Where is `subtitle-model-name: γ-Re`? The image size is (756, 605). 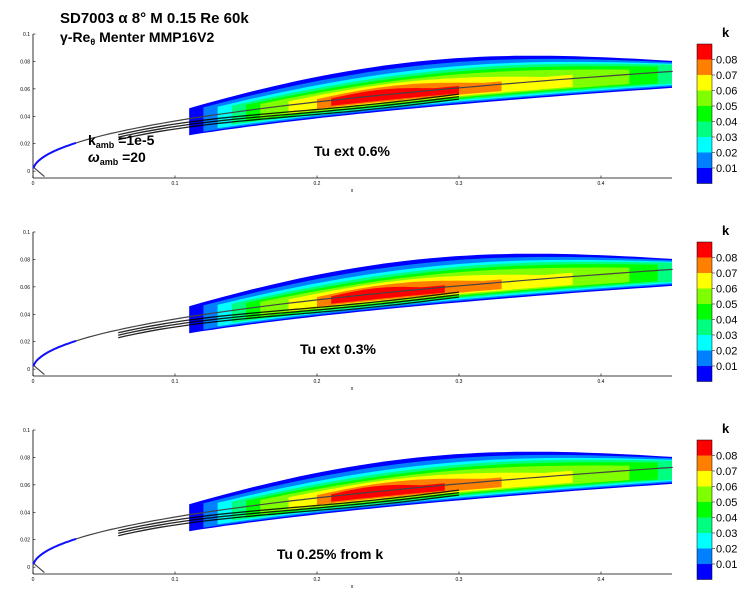
subtitle-model-name: γ-Re is located at coordinates (75, 37).